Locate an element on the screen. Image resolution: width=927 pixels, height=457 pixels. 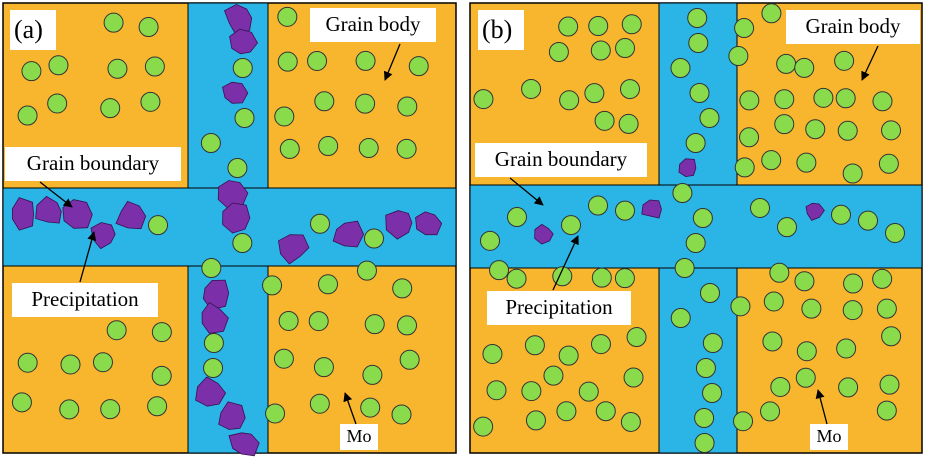
mo-label: Mo is located at coordinates (358, 436).